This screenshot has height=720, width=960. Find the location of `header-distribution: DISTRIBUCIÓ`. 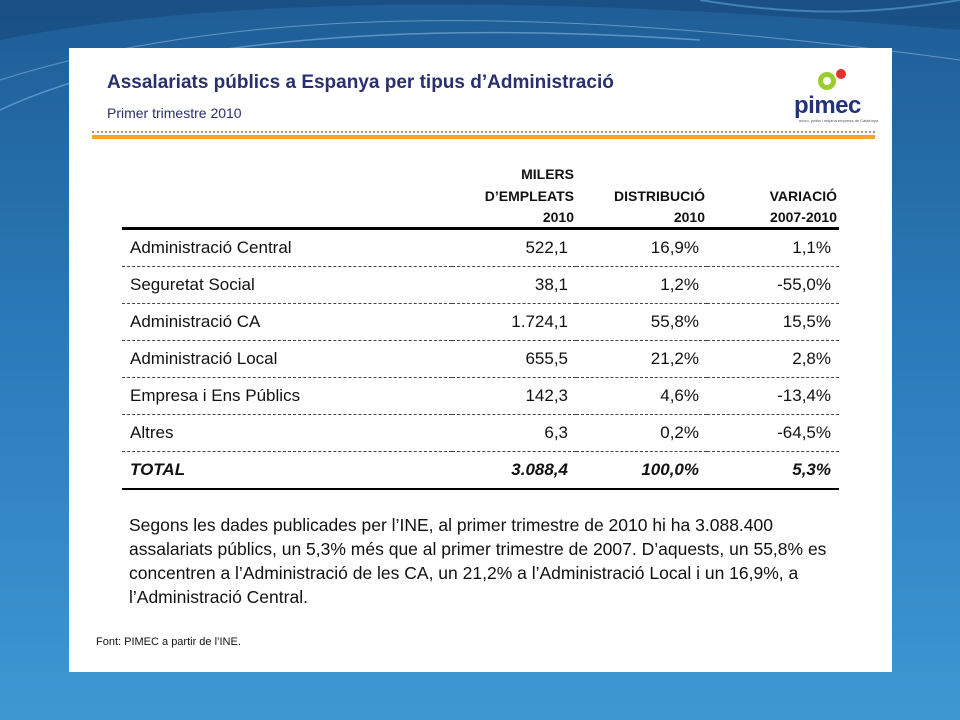

header-distribution: DISTRIBUCIÓ is located at coordinates (659, 196).